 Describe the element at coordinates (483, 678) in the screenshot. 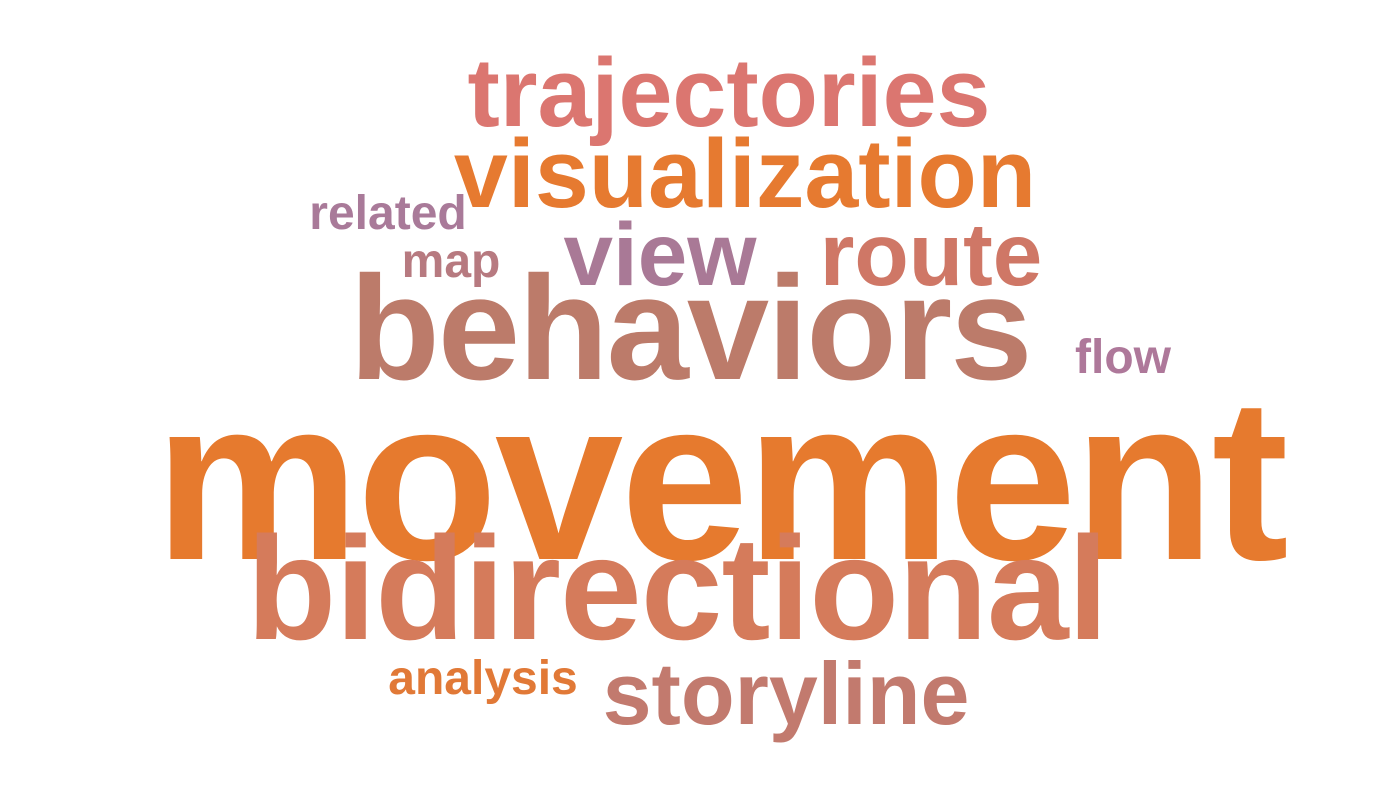

I see `word-analysis: analysis` at that location.